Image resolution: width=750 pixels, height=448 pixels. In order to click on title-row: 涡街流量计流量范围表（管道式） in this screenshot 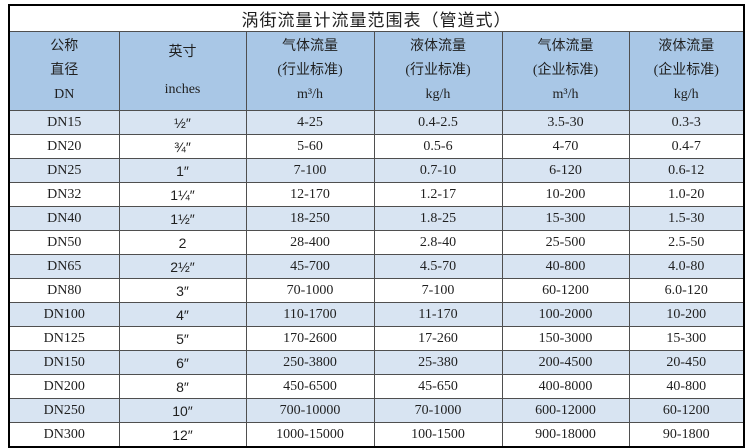, I will do `click(376, 18)`.